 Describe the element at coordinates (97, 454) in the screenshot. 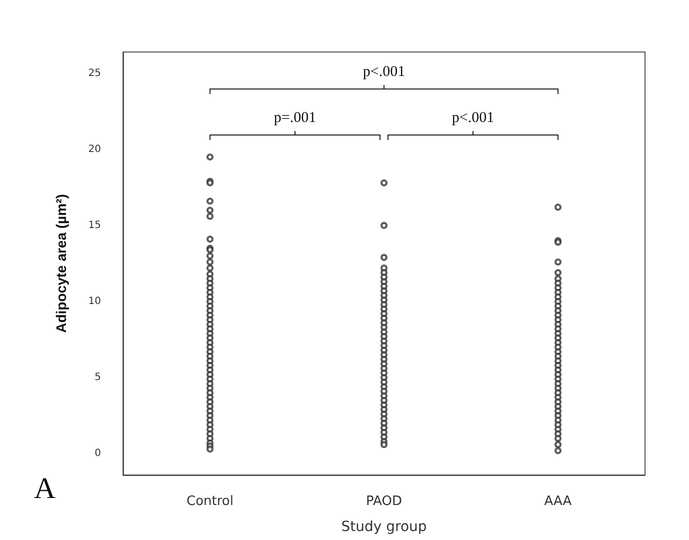

I see `y-tick-label: 0` at that location.